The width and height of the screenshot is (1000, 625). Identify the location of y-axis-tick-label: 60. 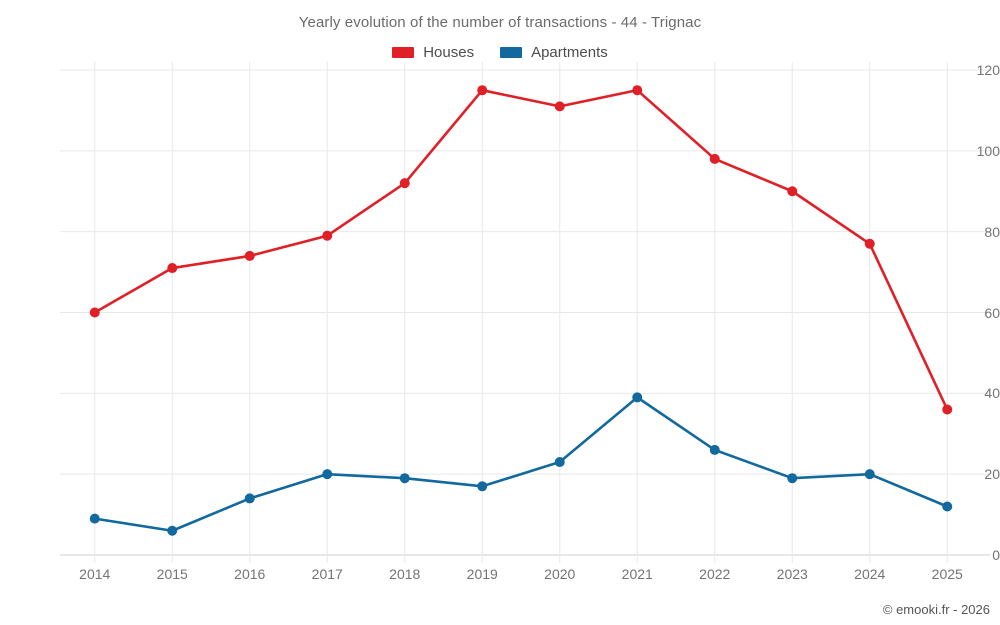
(992, 312).